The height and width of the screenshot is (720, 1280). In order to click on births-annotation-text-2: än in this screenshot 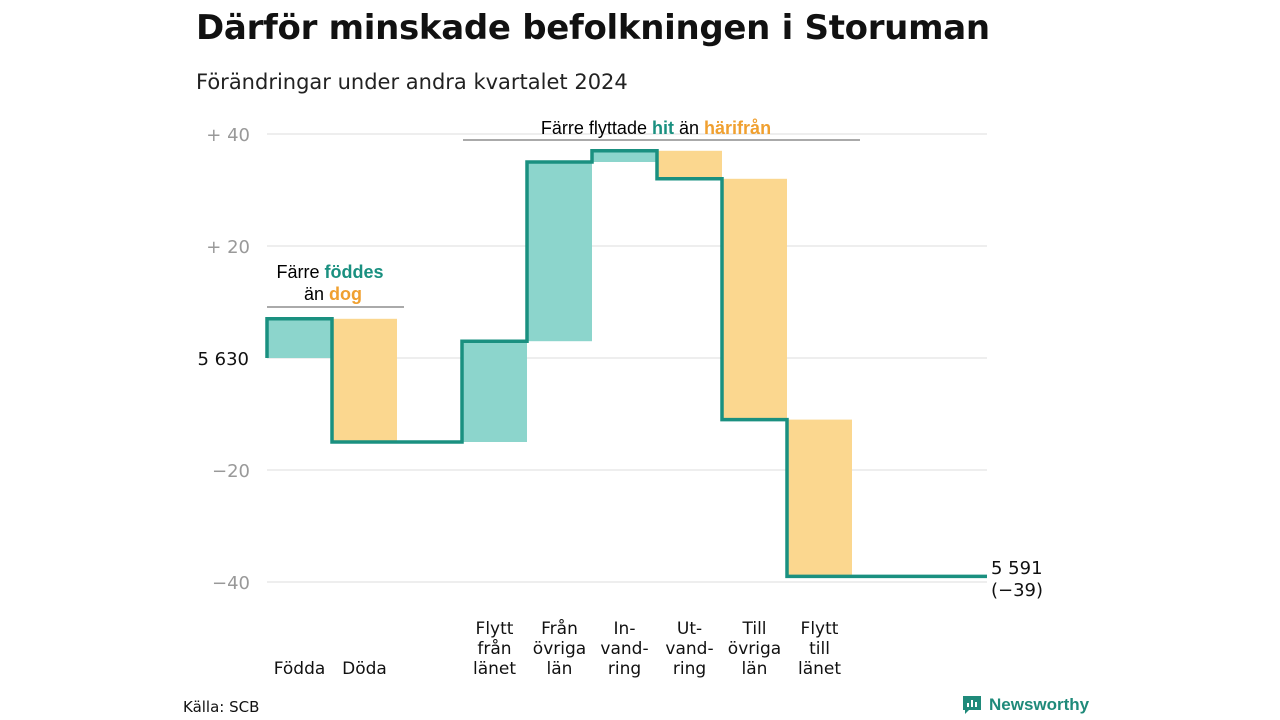, I will do `click(314, 294)`.